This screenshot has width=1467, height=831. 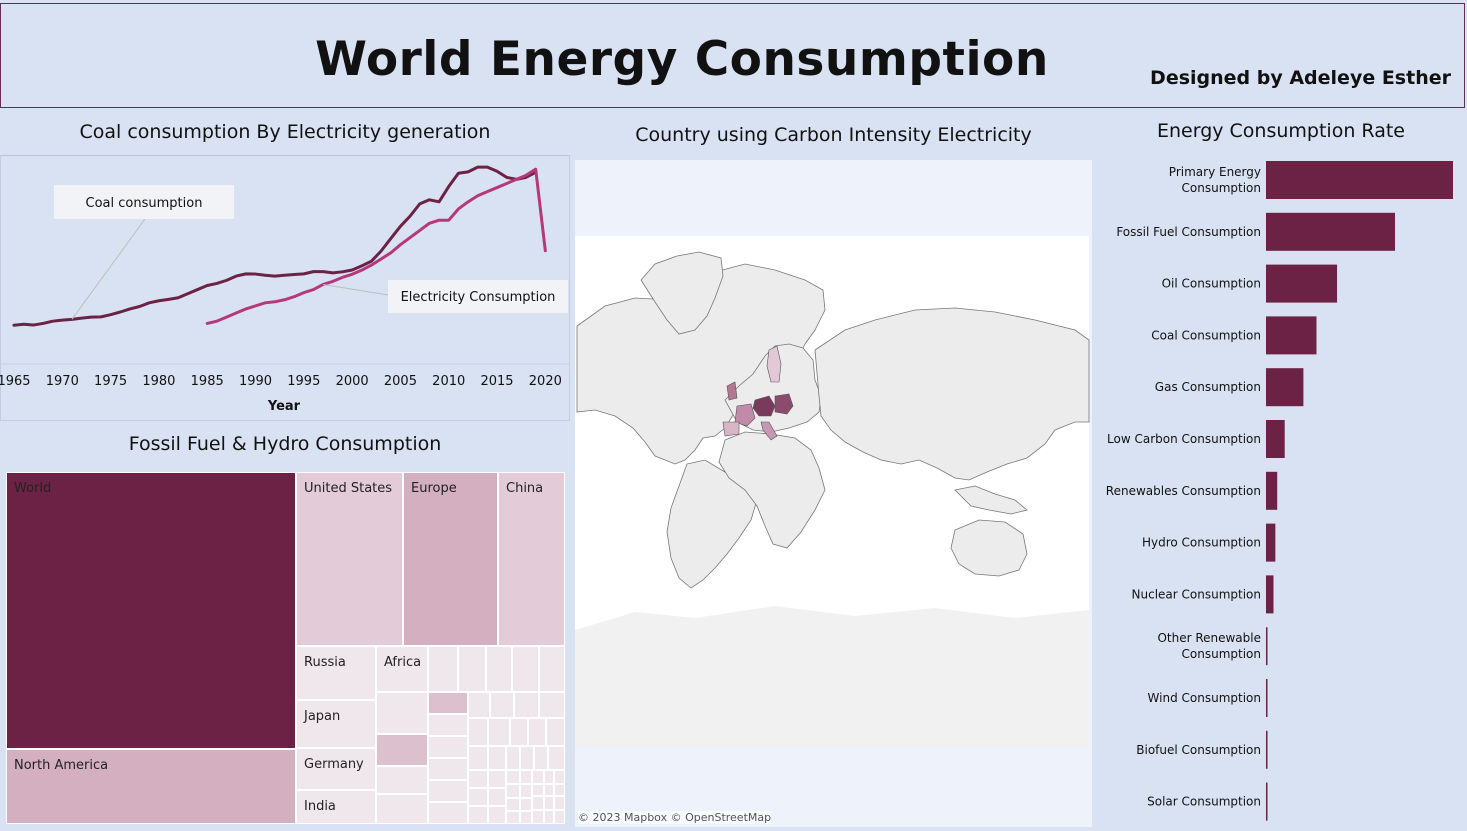 What do you see at coordinates (325, 662) in the screenshot?
I see `treemap-label: Russia` at bounding box center [325, 662].